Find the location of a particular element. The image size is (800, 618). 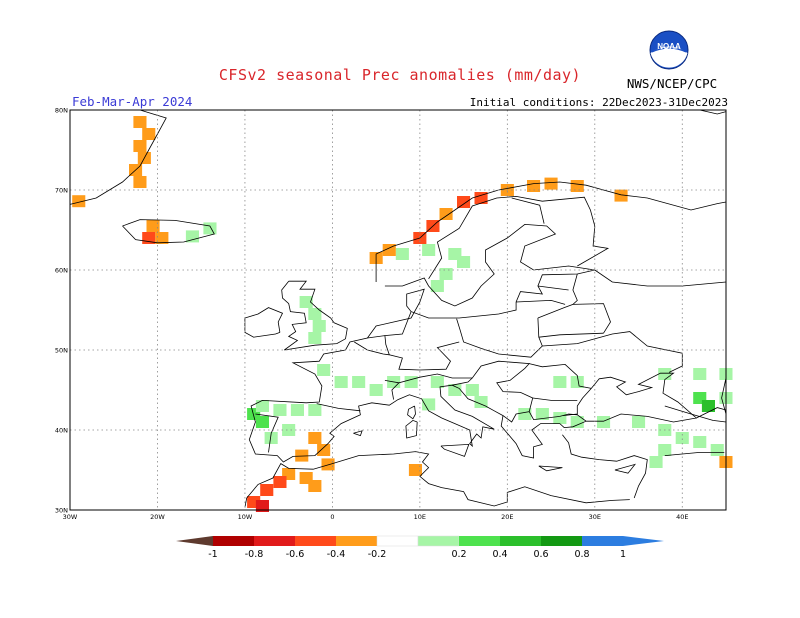

legend-label: 0.2 is located at coordinates (458, 554).